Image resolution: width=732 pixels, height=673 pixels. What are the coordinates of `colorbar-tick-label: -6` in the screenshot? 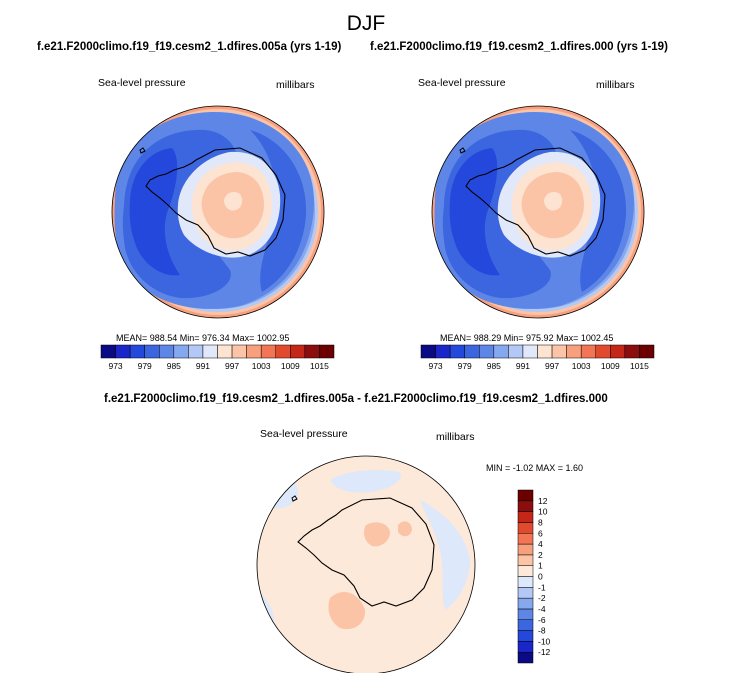 It's located at (542, 620).